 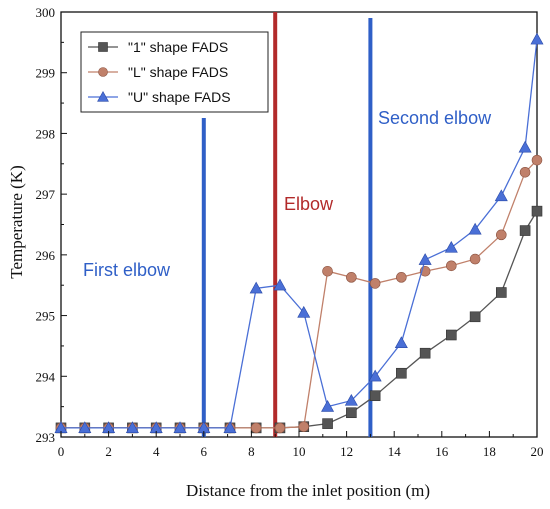 What do you see at coordinates (442, 451) in the screenshot?
I see `x-tick-label: 16` at bounding box center [442, 451].